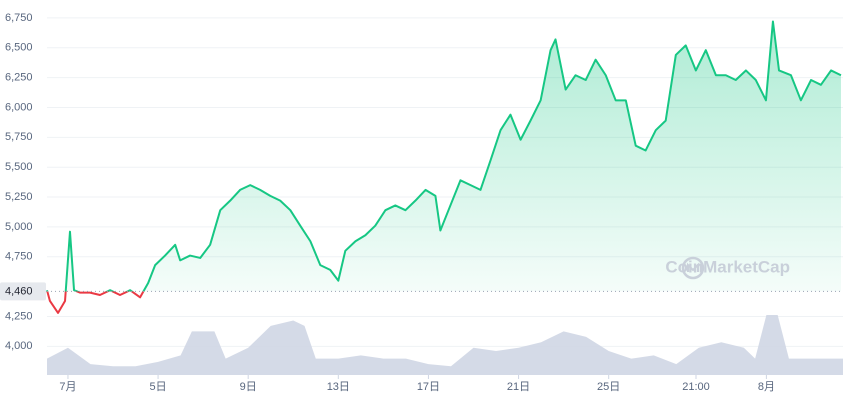 The image size is (843, 400). I want to click on x-tick-label: 9日, so click(248, 387).